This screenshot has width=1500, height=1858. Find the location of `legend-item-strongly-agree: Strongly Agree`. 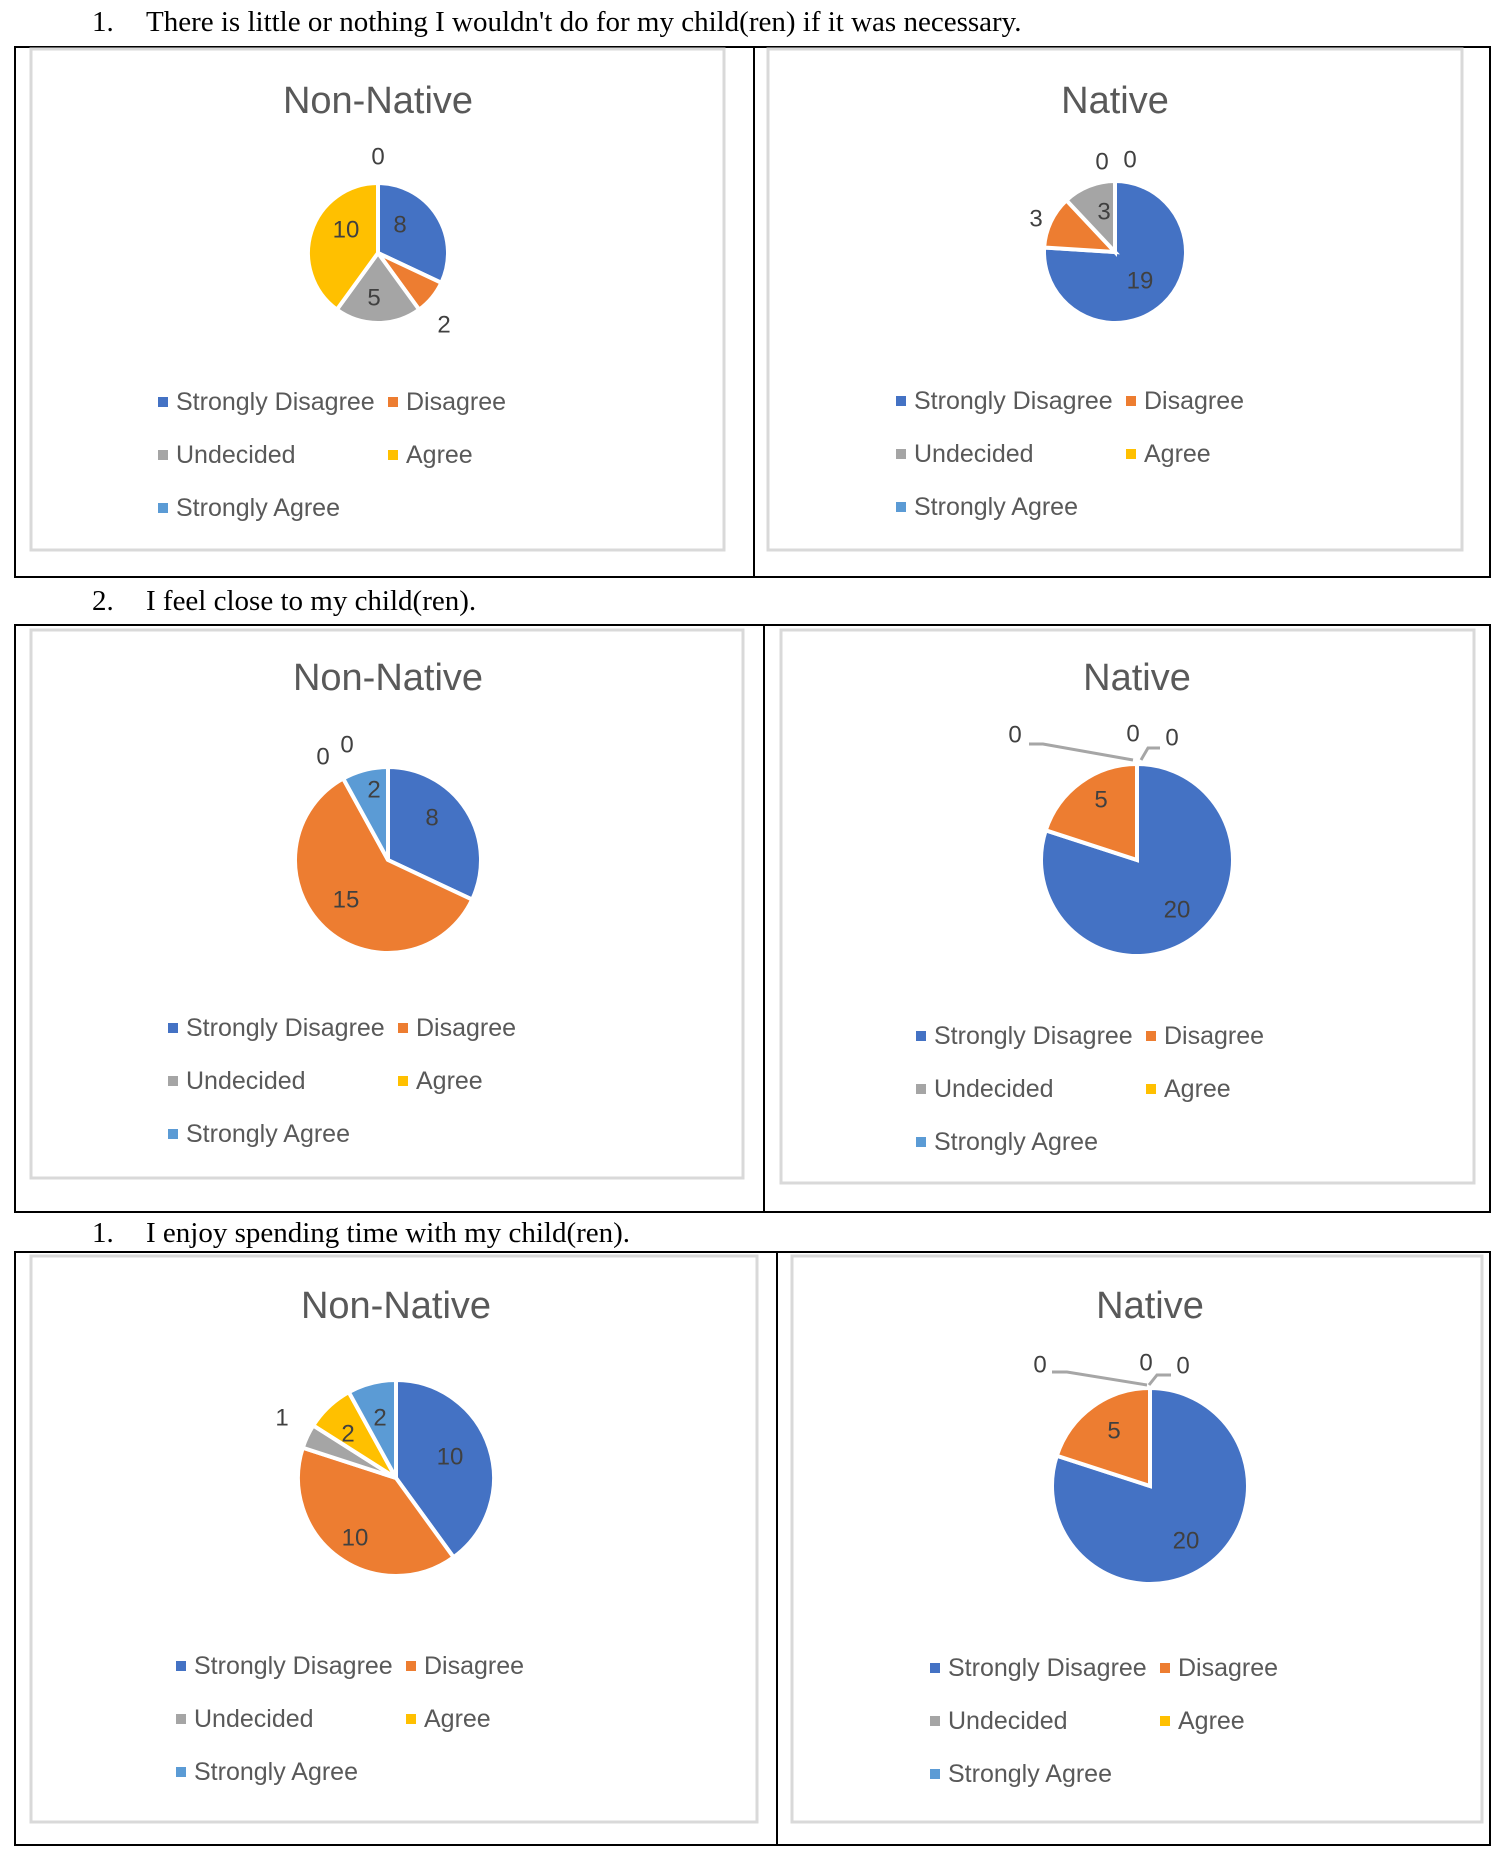

legend-item-strongly-agree: Strongly Agree is located at coordinates (987, 507).